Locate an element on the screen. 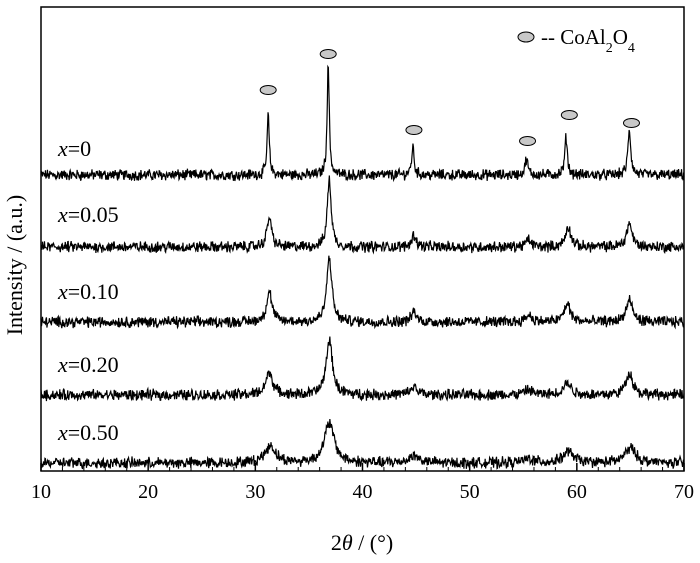 The image size is (700, 563). series-label-3: x=0.20 is located at coordinates (88, 364).